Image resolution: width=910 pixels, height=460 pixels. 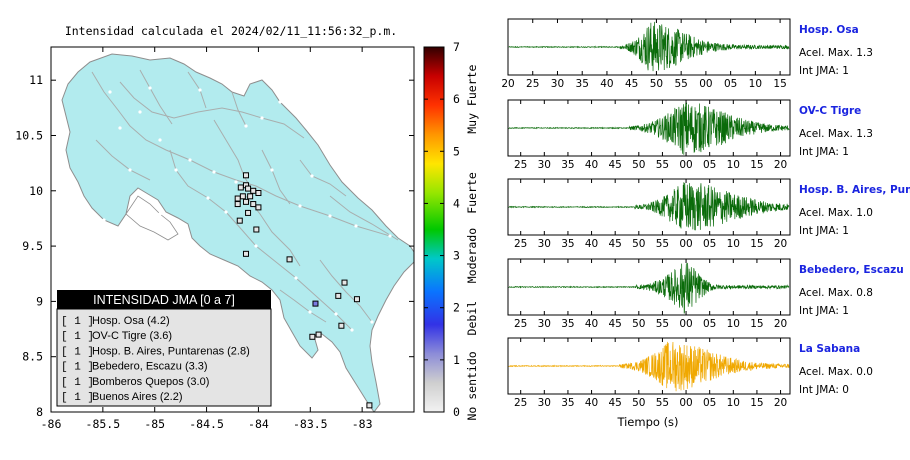 I want to click on legend-body, so click(x=164, y=357).